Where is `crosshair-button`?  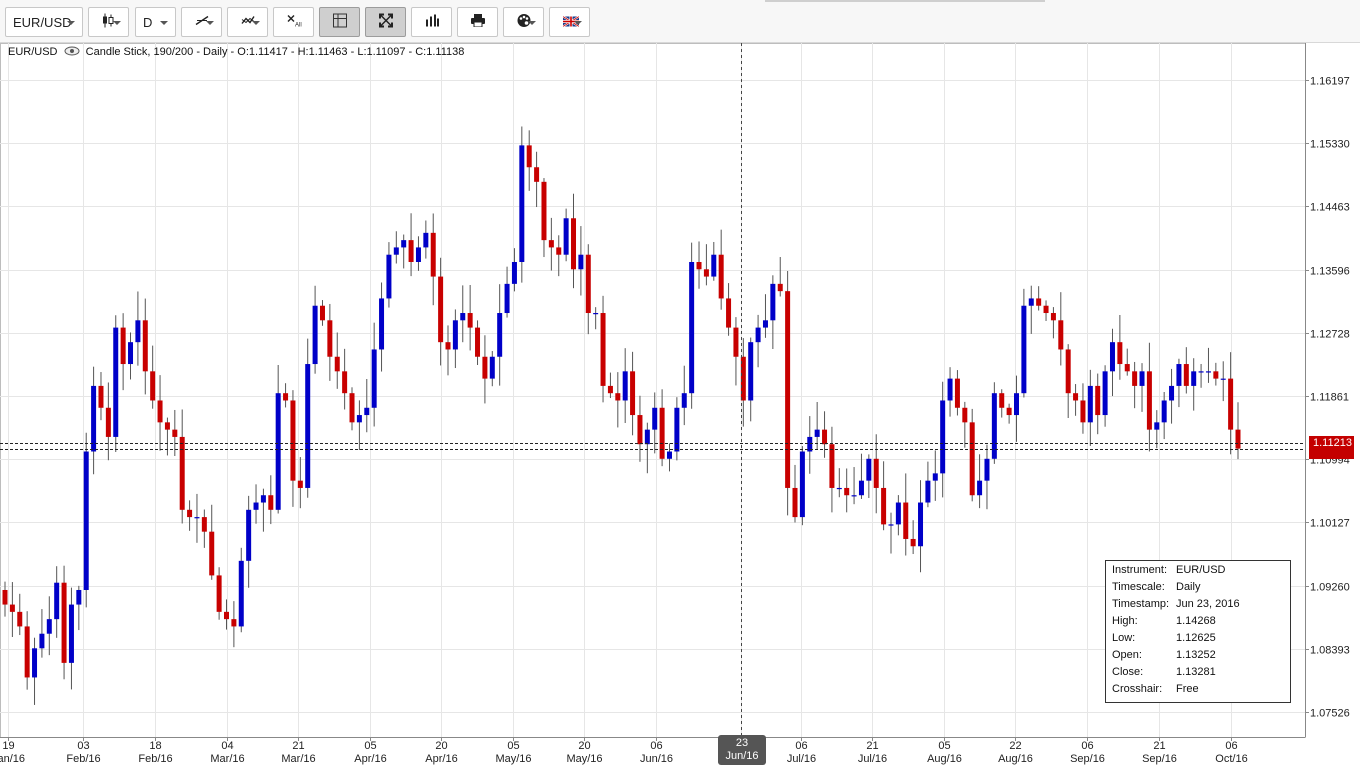 crosshair-button is located at coordinates (339, 22).